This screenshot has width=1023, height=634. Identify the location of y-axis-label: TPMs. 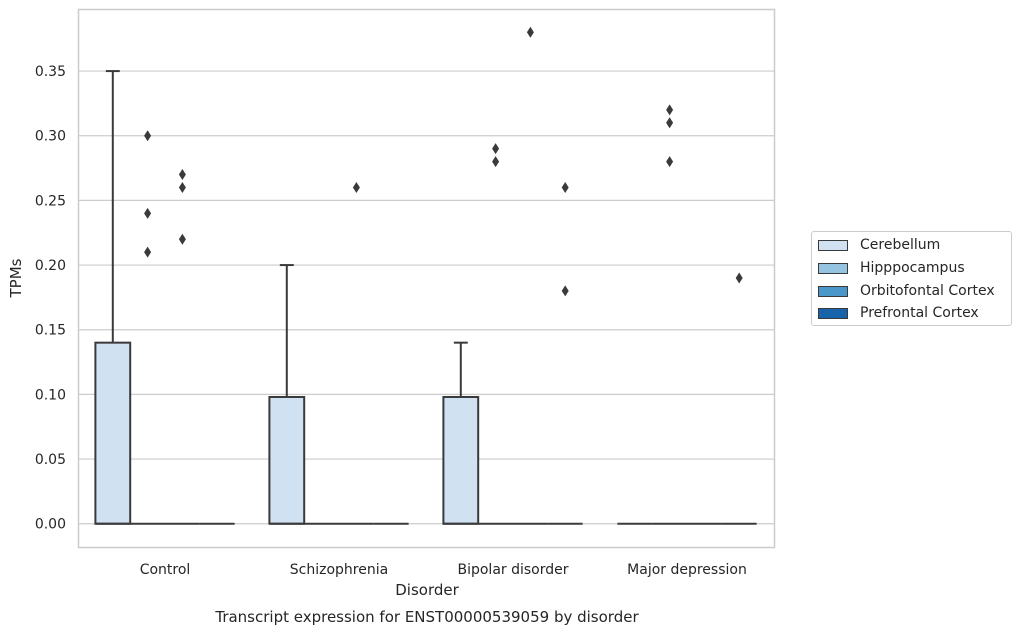
(16, 278).